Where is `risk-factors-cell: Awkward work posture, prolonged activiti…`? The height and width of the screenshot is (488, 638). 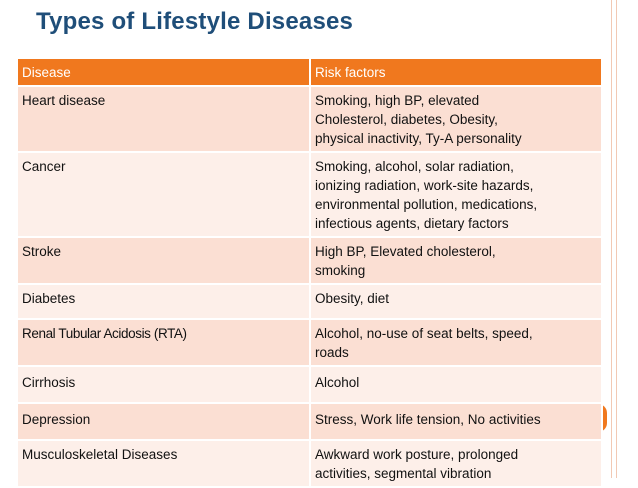
risk-factors-cell: Awkward work posture, prolonged activiti… is located at coordinates (456, 464).